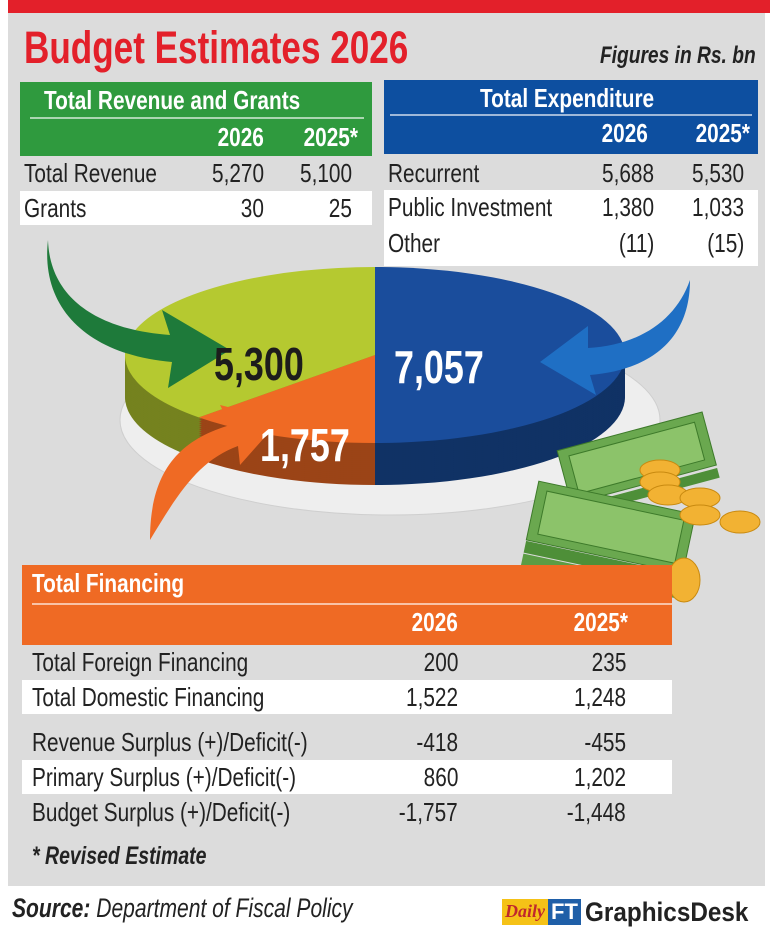  What do you see at coordinates (140, 662) in the screenshot?
I see `row-label: Total Foreign Financing` at bounding box center [140, 662].